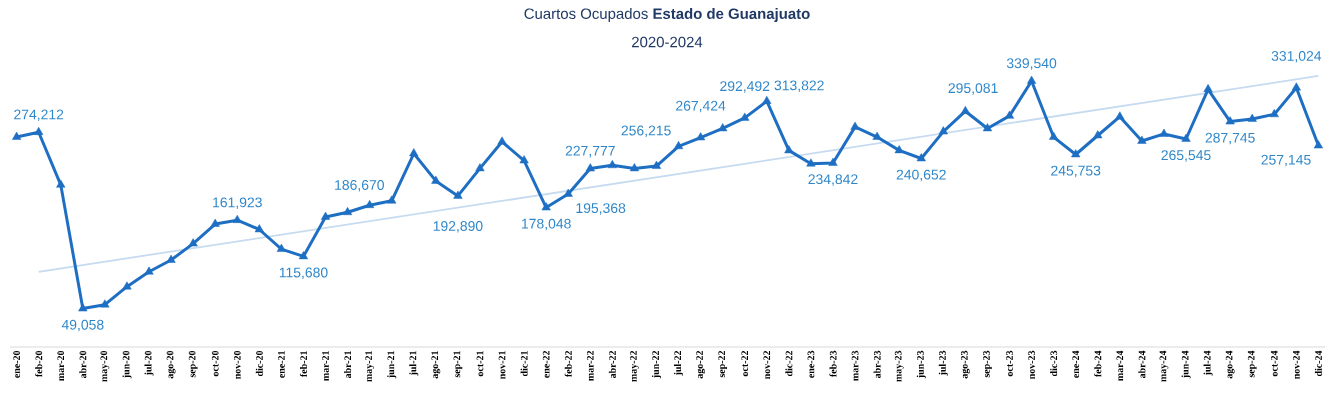 The height and width of the screenshot is (405, 1335). What do you see at coordinates (392, 365) in the screenshot?
I see `x-tick-label: jun-21` at bounding box center [392, 365].